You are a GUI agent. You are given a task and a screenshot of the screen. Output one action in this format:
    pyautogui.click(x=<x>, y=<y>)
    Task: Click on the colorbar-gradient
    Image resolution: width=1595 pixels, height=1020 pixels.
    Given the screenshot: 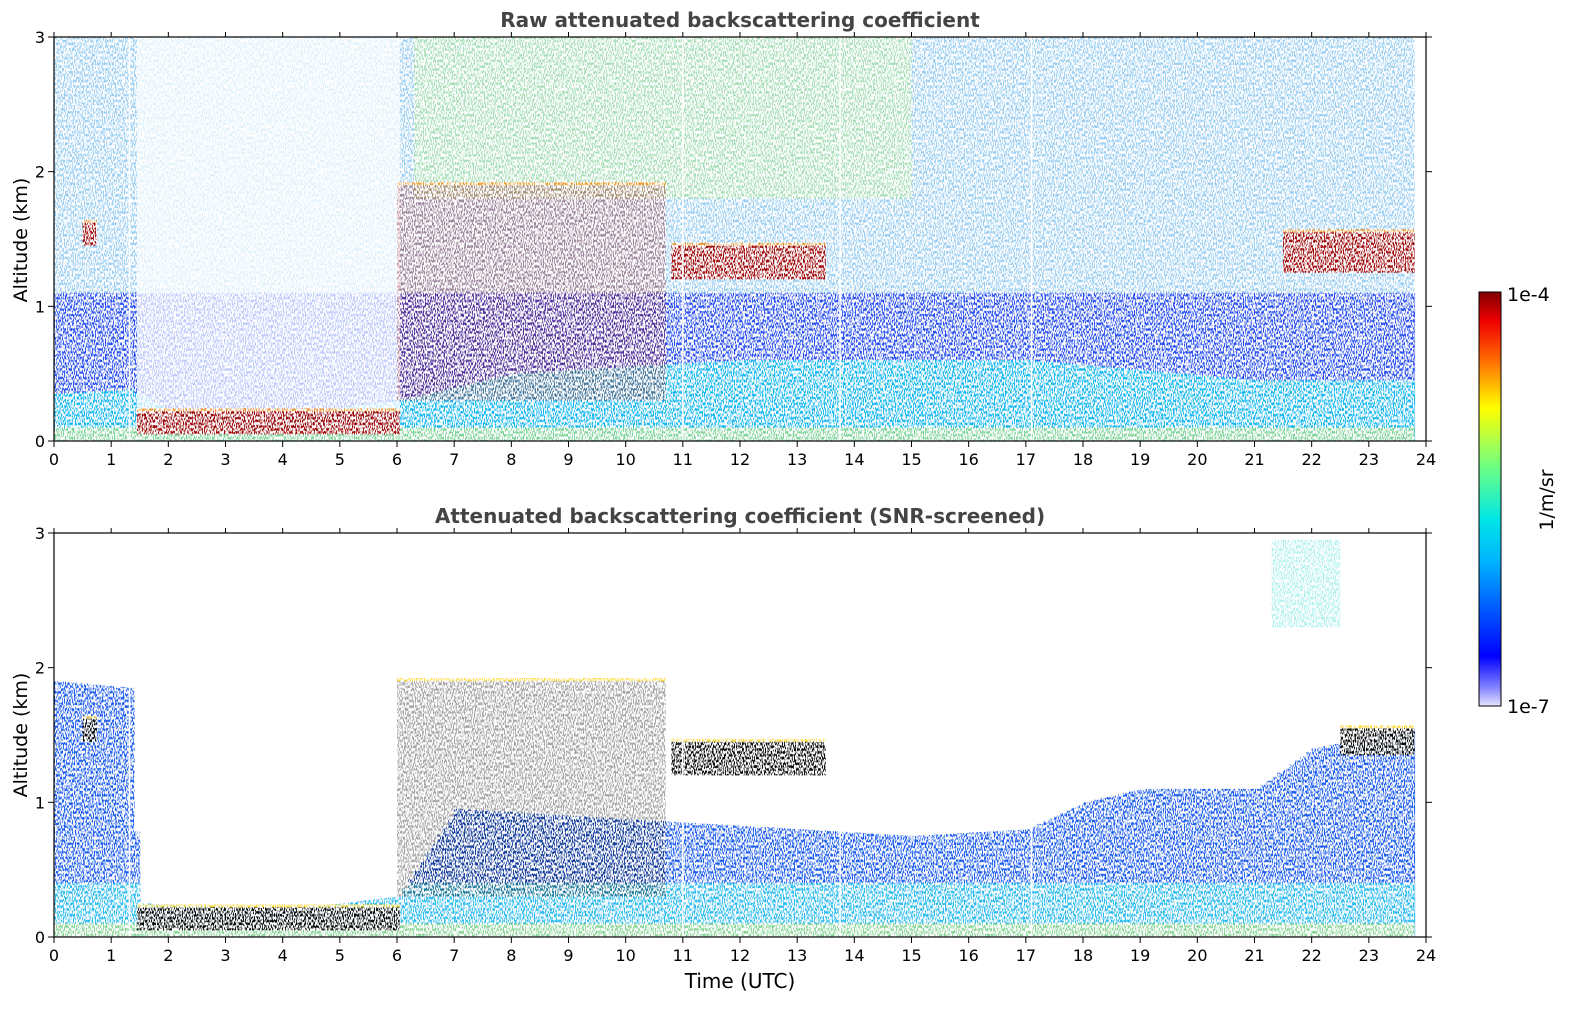 What is the action you would take?
    pyautogui.click(x=1490, y=499)
    